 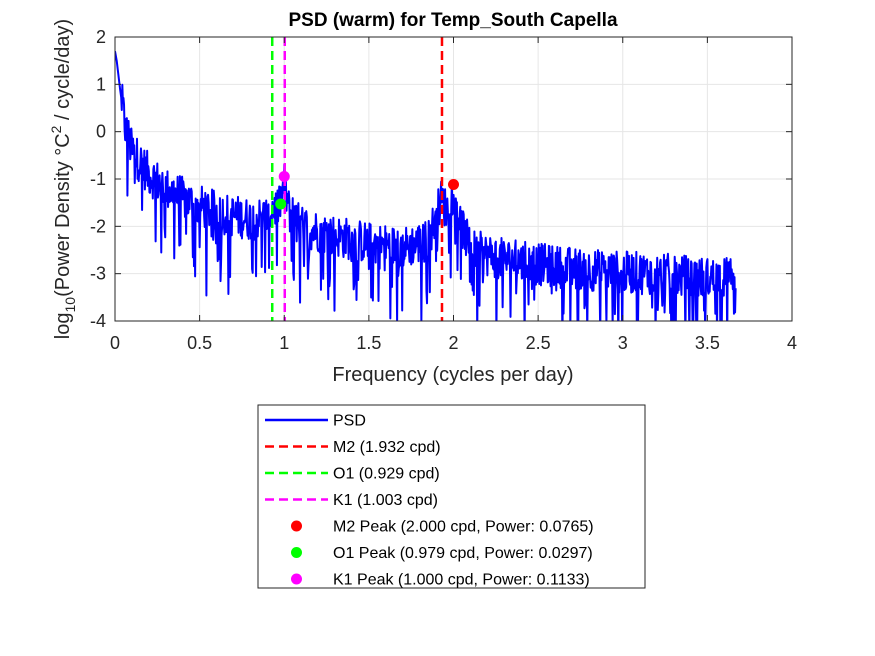 What do you see at coordinates (707, 343) in the screenshot?
I see `x-tick-label: 3.5` at bounding box center [707, 343].